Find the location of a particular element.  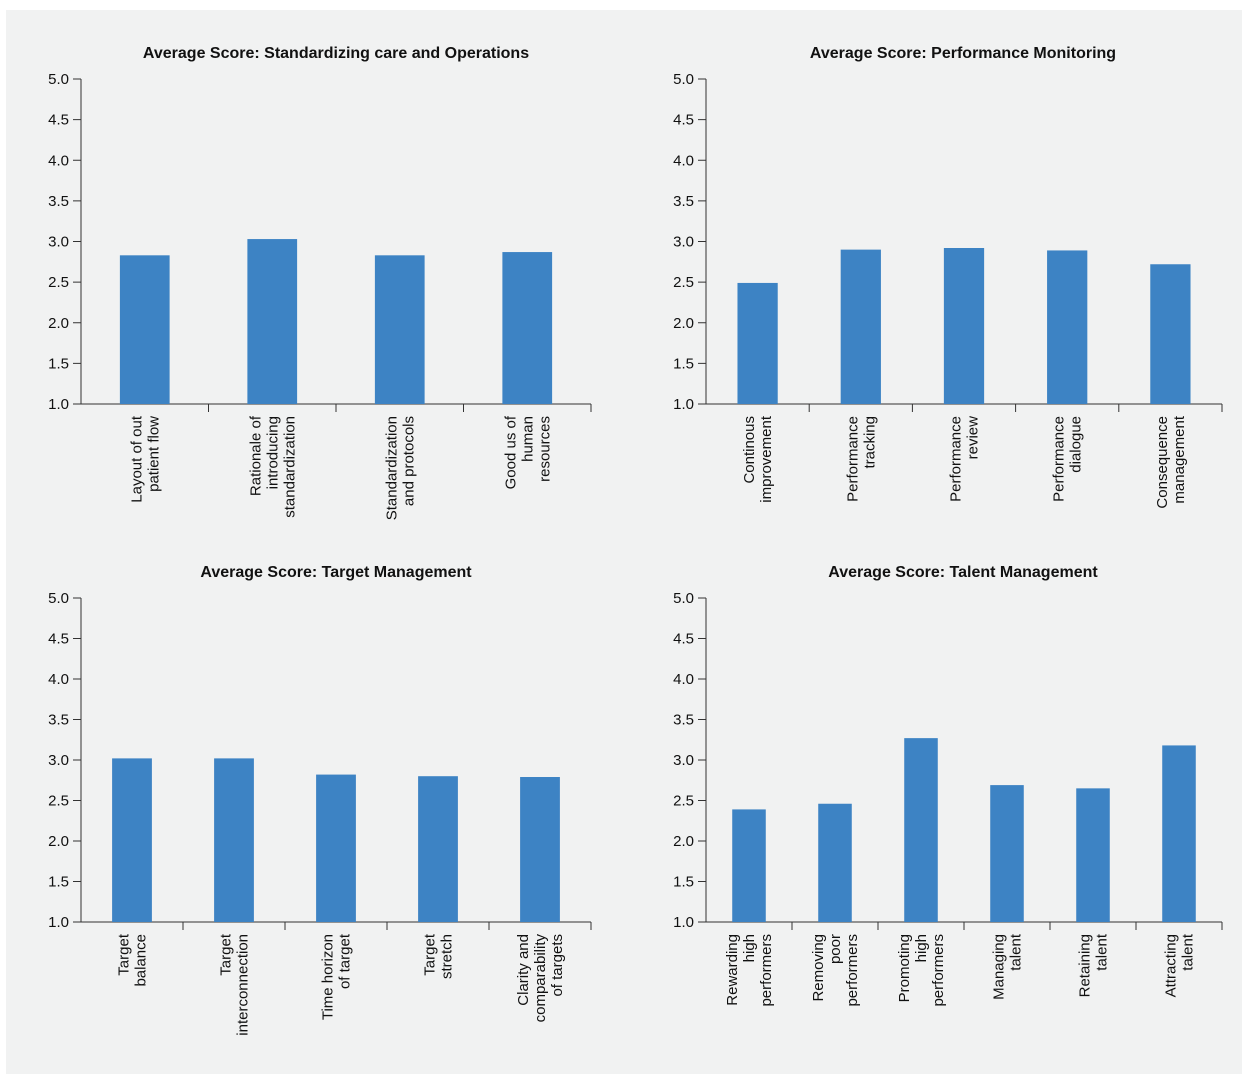

x-category-label: Performancereview is located at coordinates (965, 459).